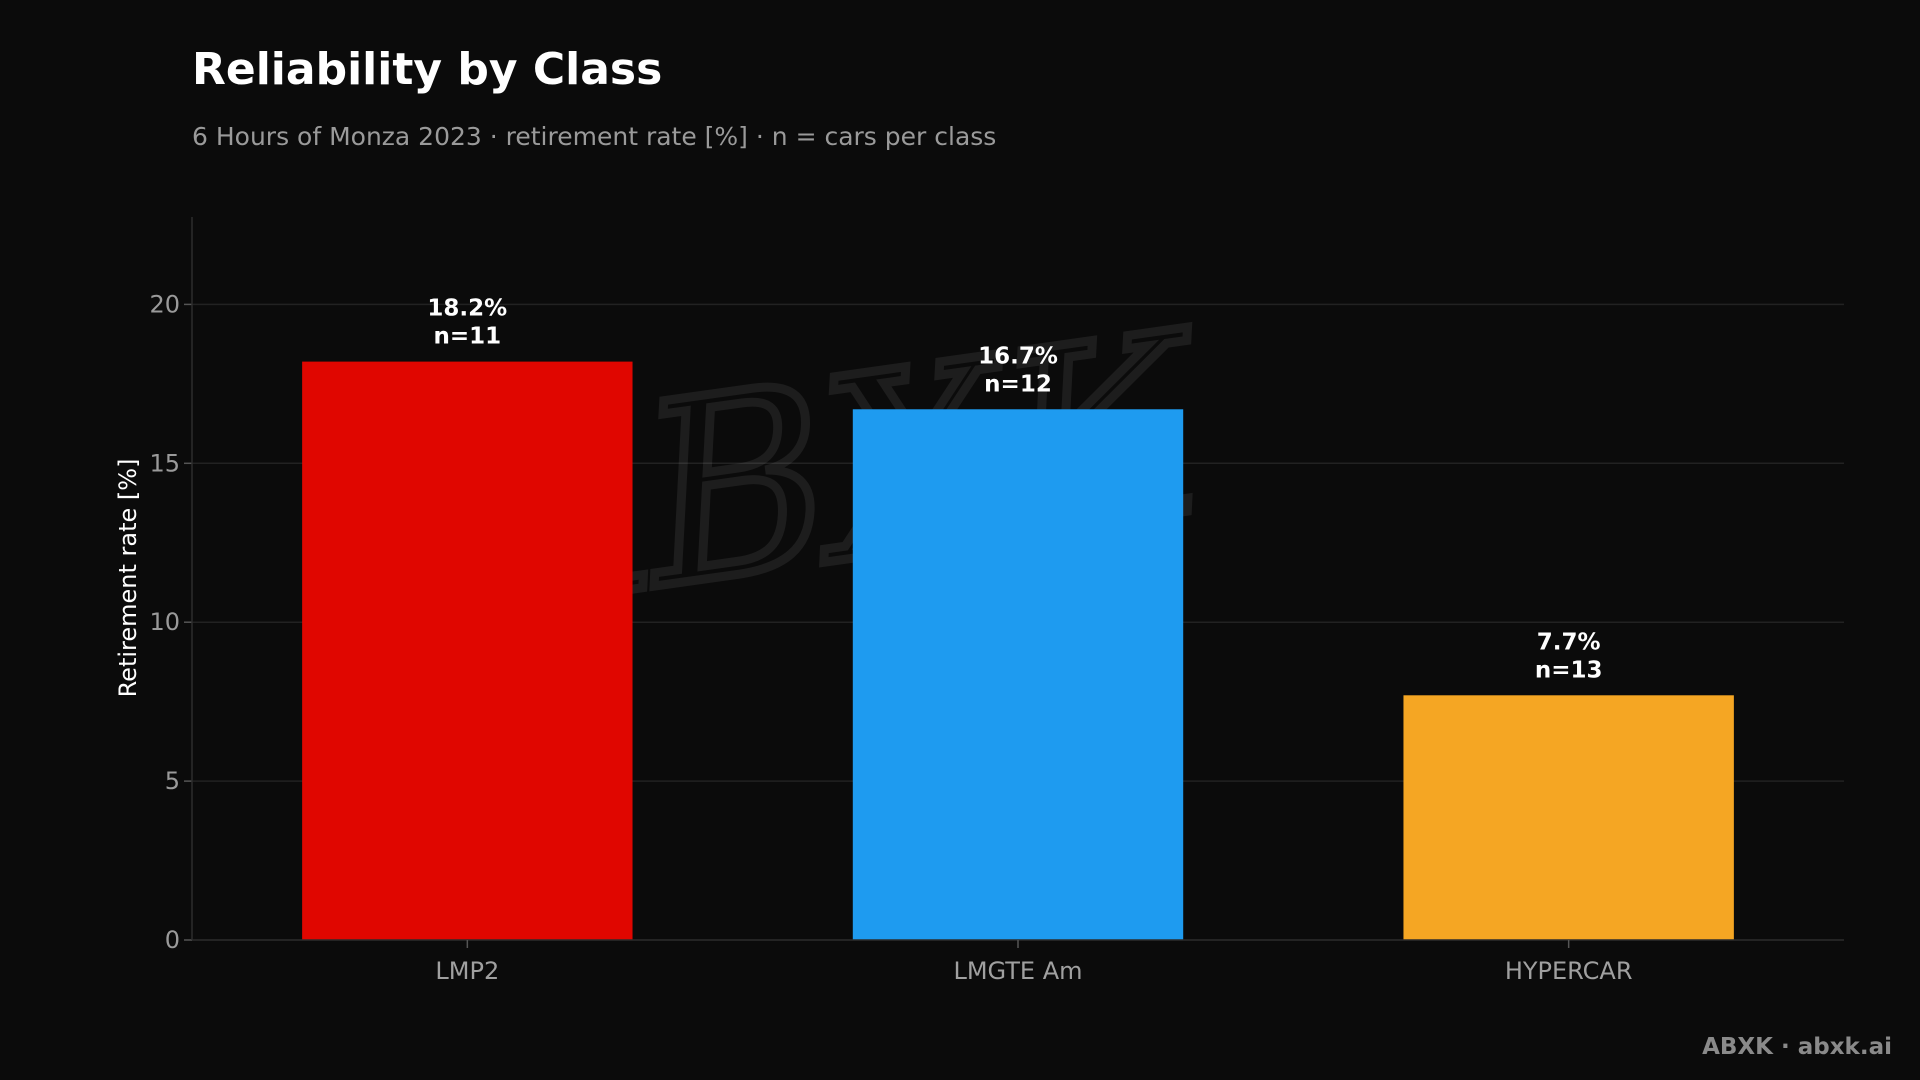 Image resolution: width=1920 pixels, height=1080 pixels. Describe the element at coordinates (128, 578) in the screenshot. I see `y-axis-label: Retirement rate [%]` at that location.